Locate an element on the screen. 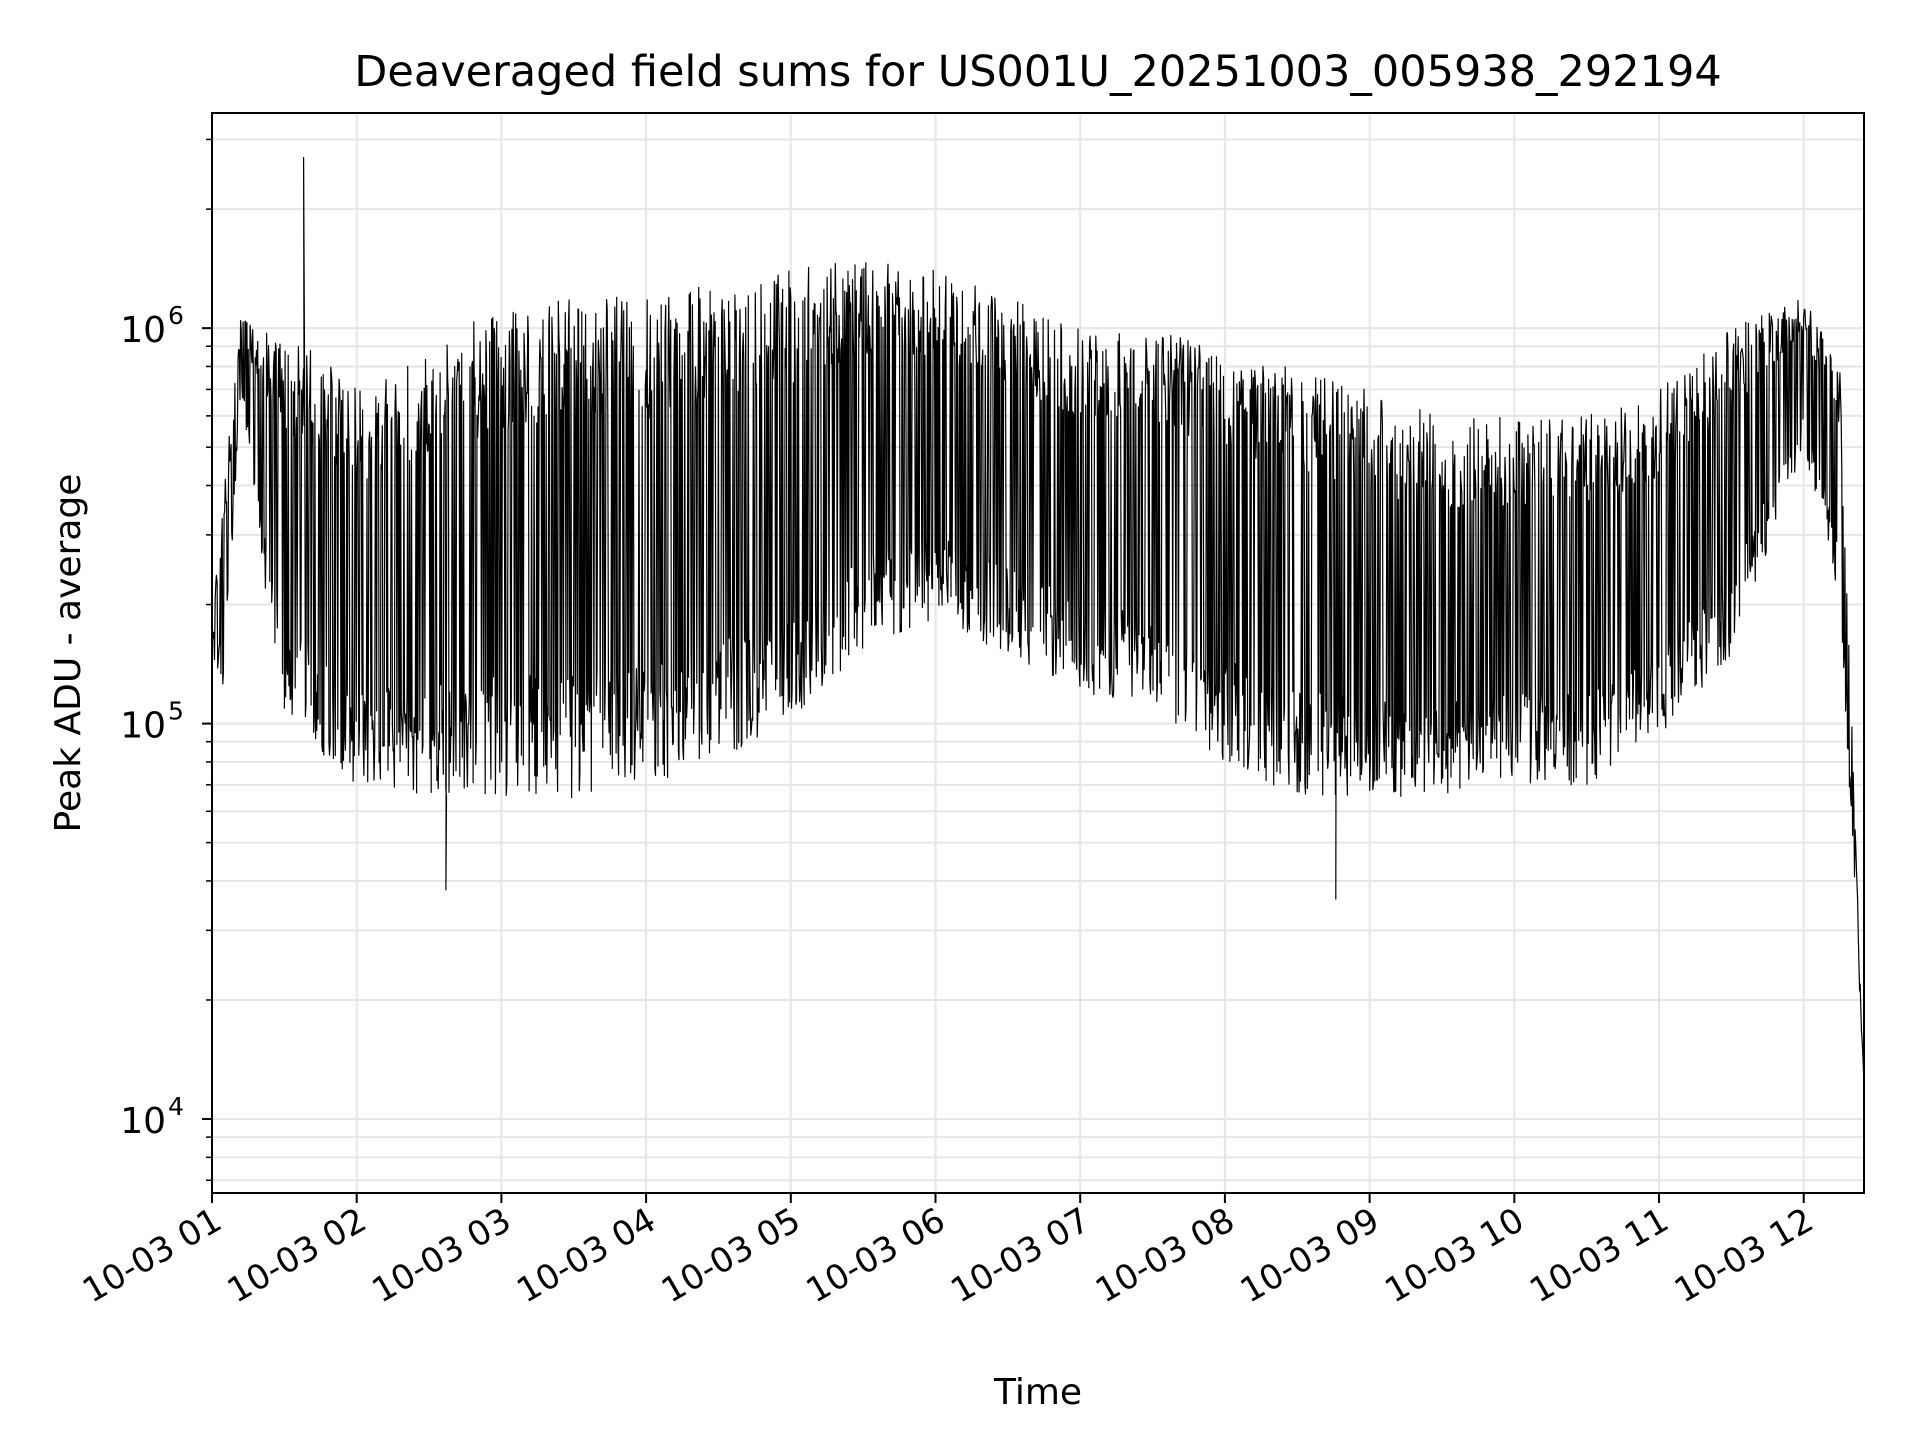 This screenshot has width=1920, height=1440. y-axis-label: Peak ADU - average is located at coordinates (68, 653).